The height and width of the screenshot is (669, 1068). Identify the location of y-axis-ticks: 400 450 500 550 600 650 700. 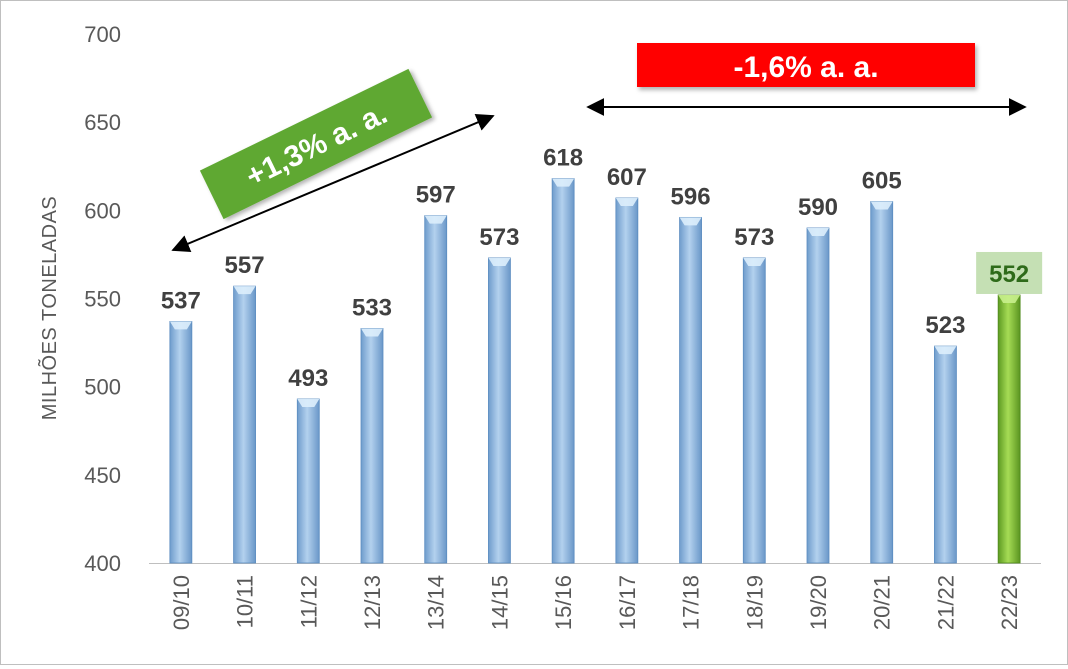
(102, 299).